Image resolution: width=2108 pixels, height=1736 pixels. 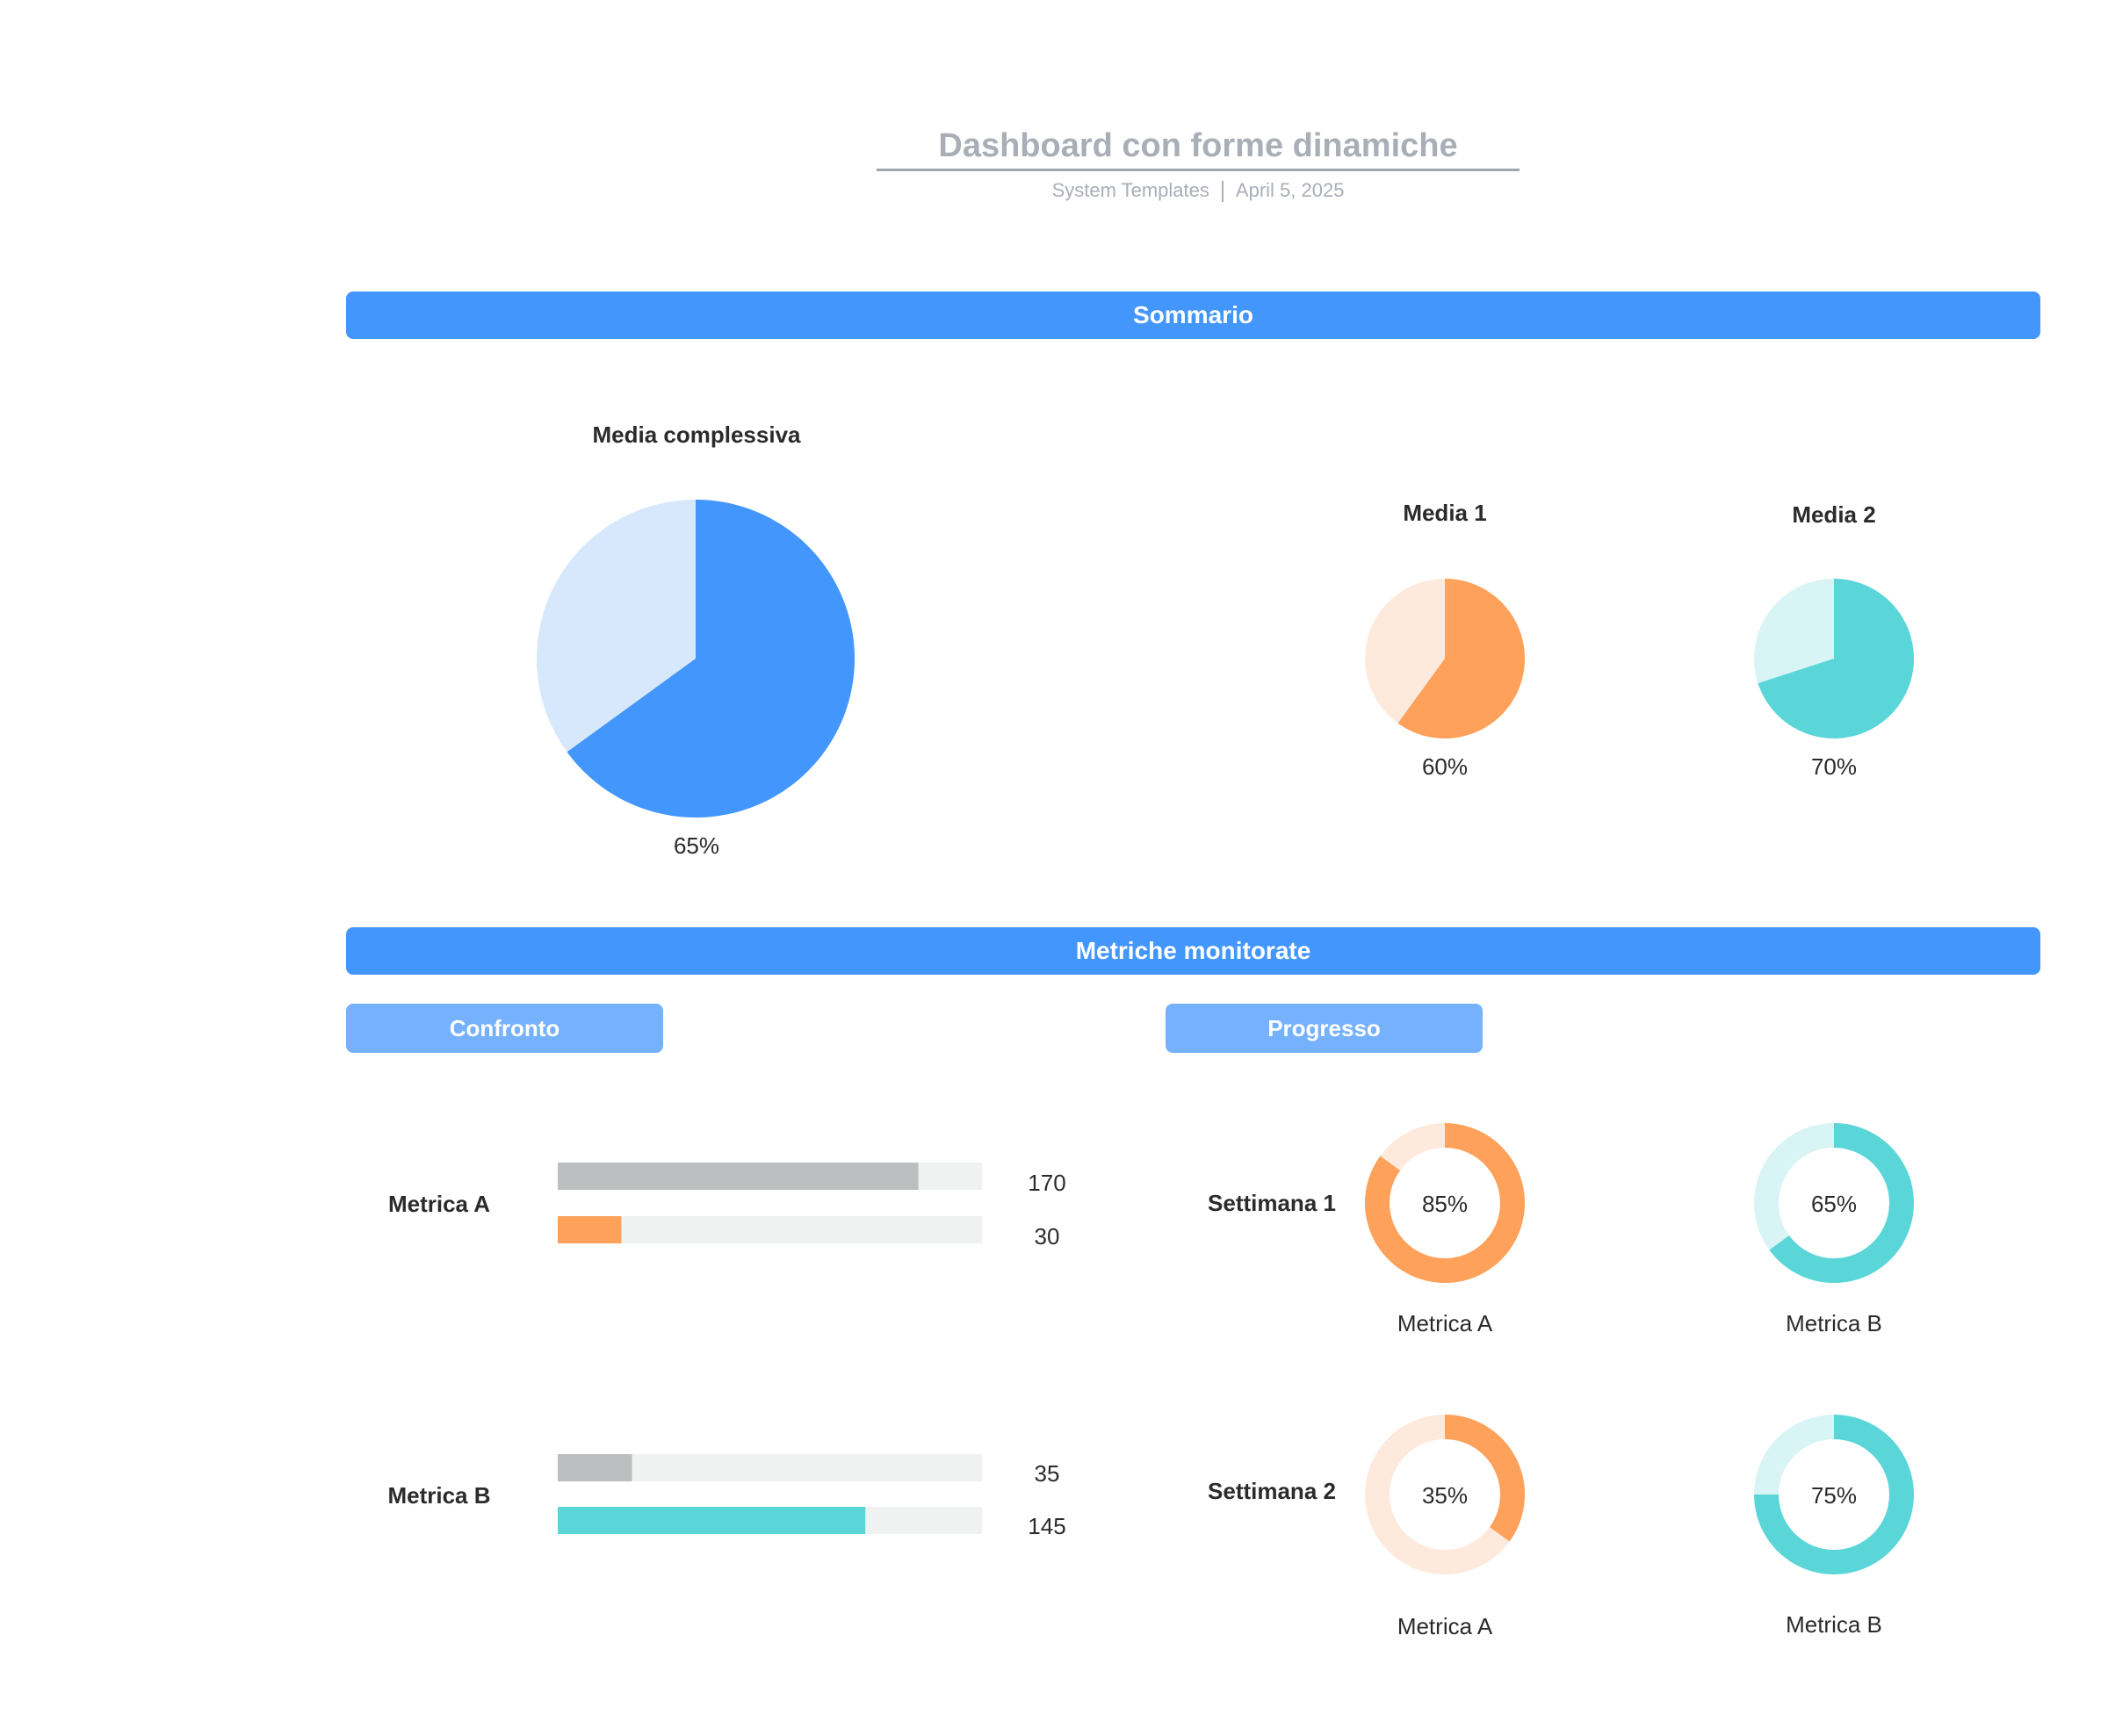 I want to click on pie-overall-title: Media complessiva, so click(x=696, y=435).